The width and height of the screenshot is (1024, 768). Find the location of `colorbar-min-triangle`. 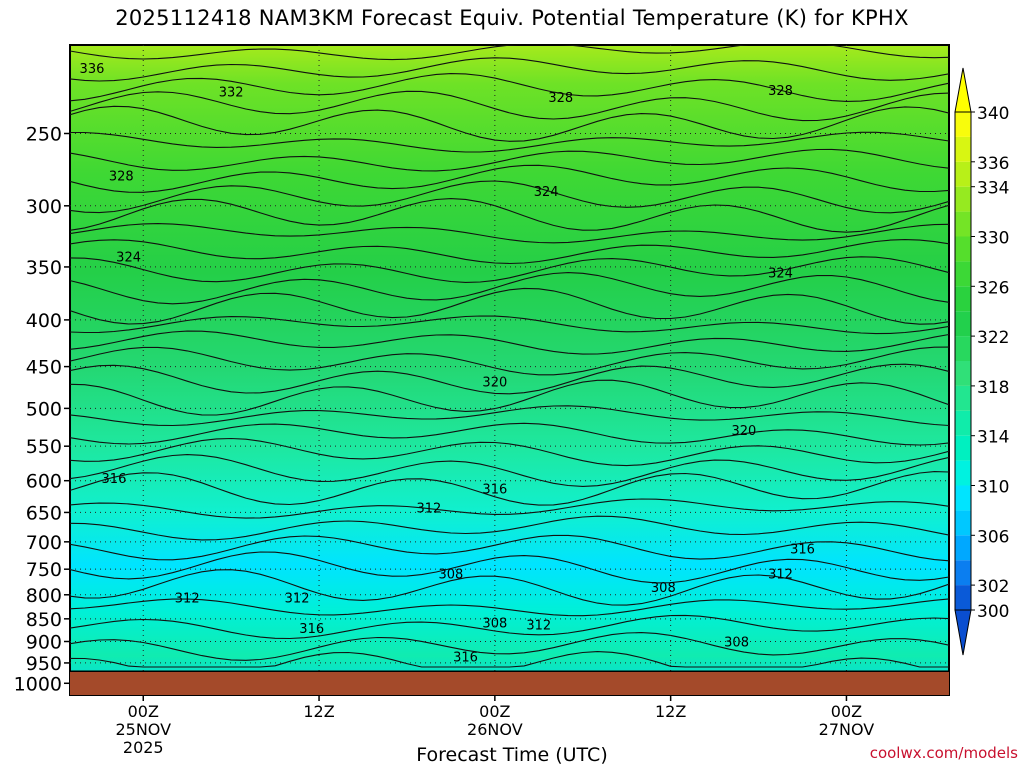

colorbar-min-triangle is located at coordinates (963, 632).